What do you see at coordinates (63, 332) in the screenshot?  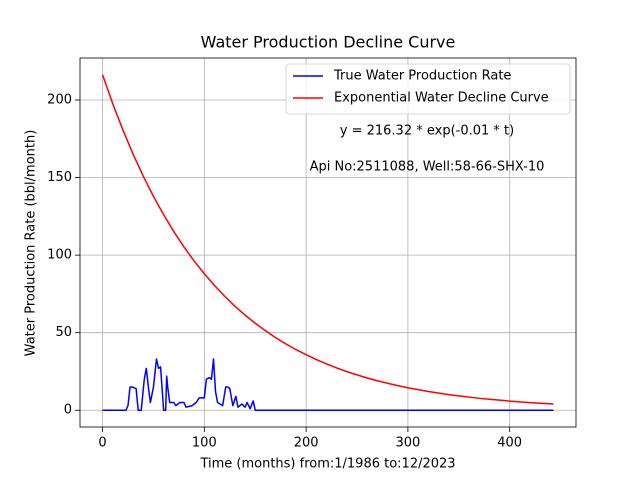 I see `y-tick-label: 50` at bounding box center [63, 332].